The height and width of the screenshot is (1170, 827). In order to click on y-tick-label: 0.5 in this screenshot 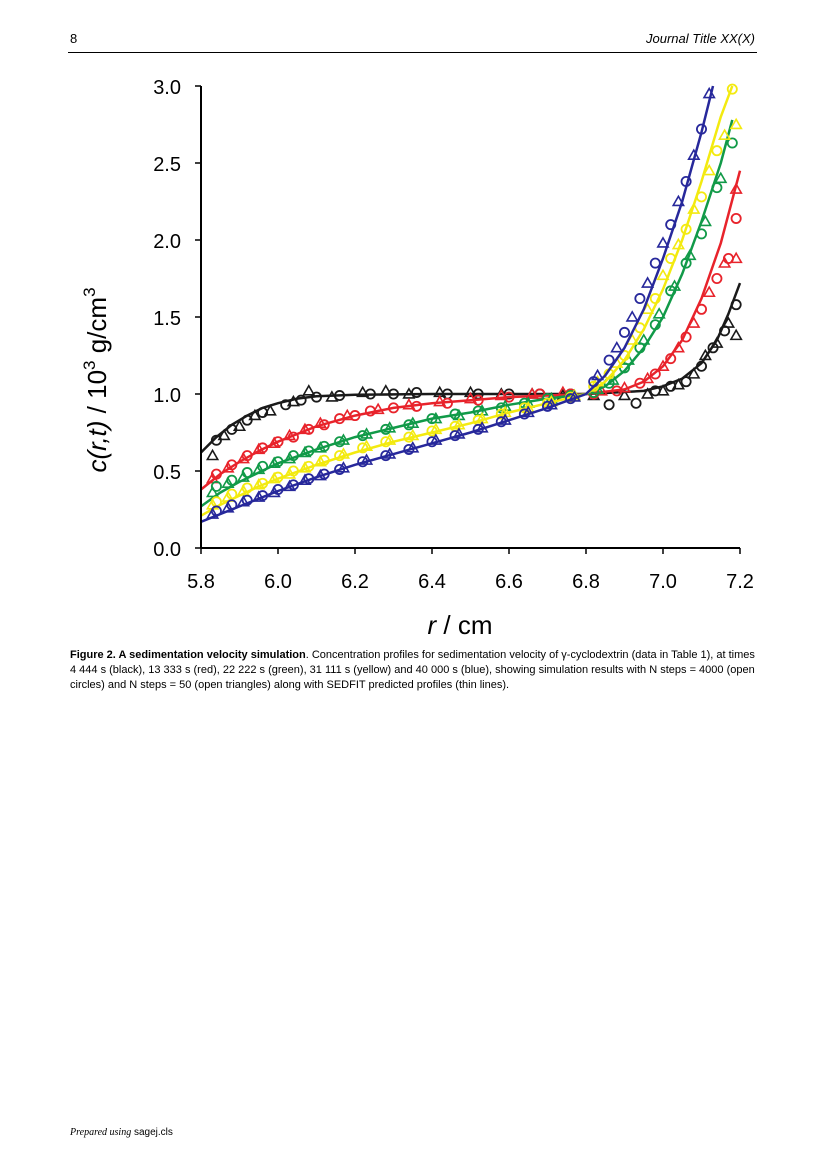, I will do `click(167, 473)`.